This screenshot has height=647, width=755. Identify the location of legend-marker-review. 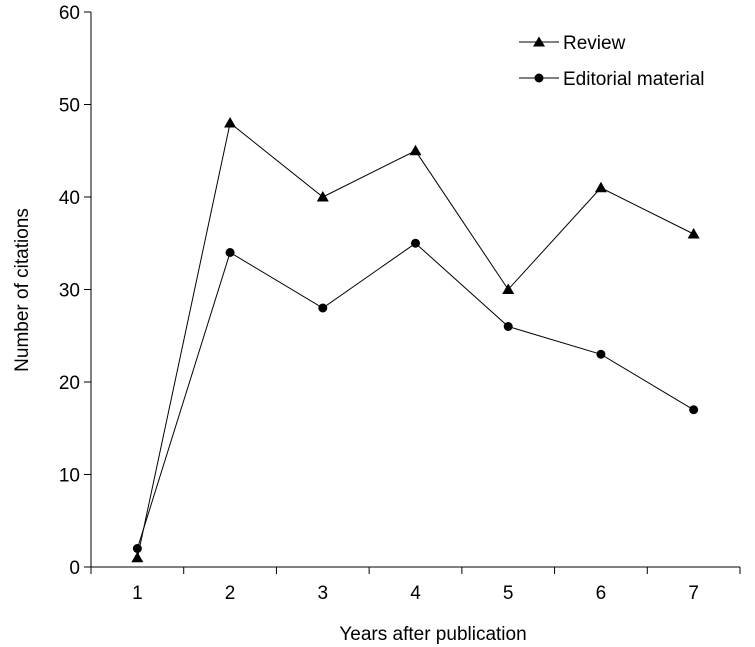
(539, 41).